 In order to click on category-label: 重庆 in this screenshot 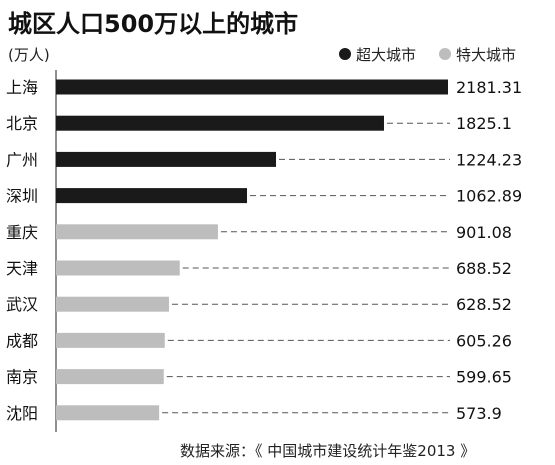, I will do `click(22, 232)`.